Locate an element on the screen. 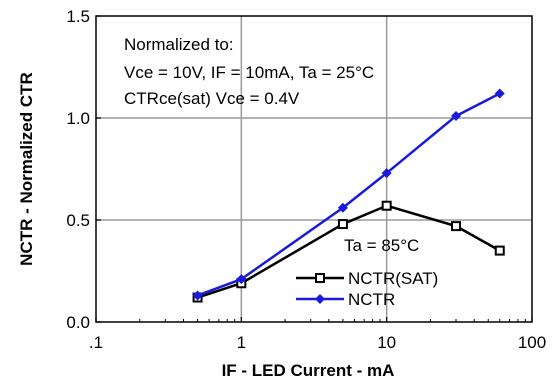 This screenshot has height=386, width=559. y-tick-label: 1.0 is located at coordinates (78, 118).